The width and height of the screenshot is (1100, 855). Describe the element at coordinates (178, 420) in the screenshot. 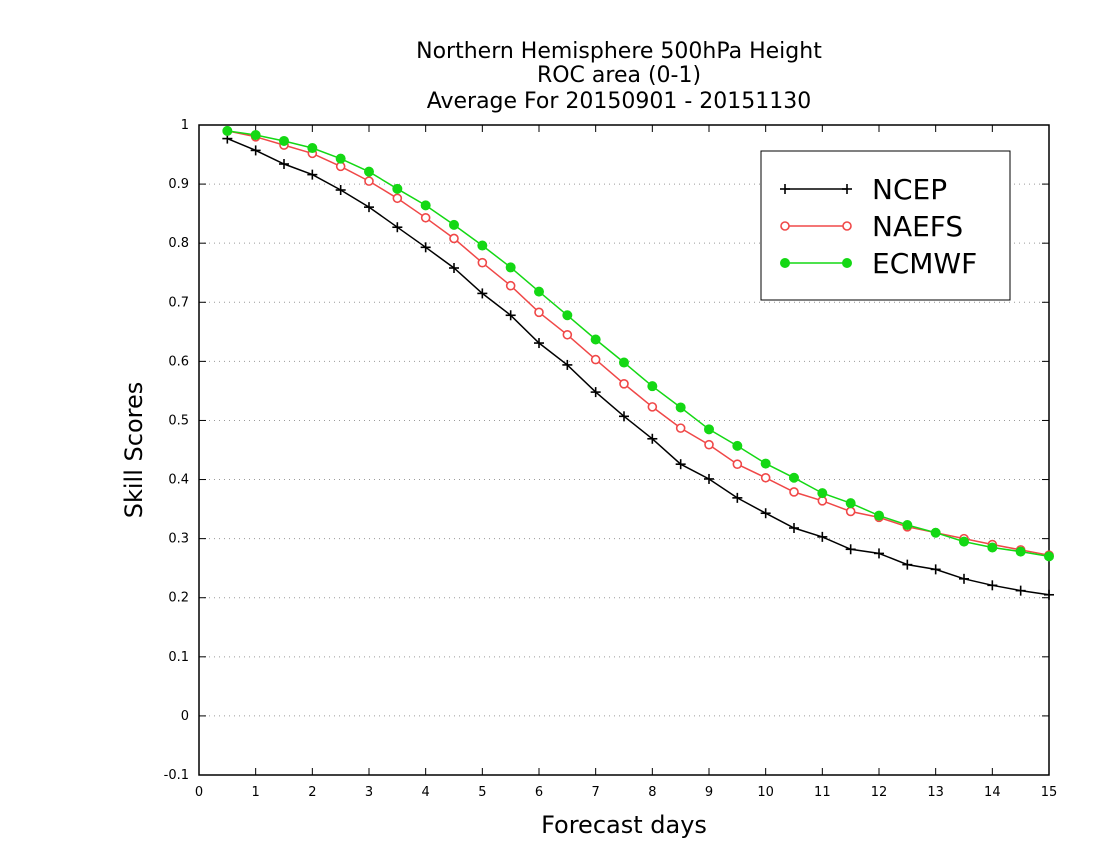

I see `y-tick-label: 0.5` at that location.